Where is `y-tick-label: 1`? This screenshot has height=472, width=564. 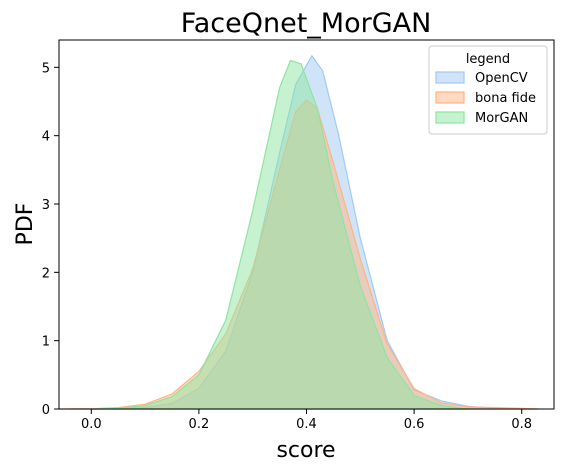 y-tick-label: 1 is located at coordinates (46, 342).